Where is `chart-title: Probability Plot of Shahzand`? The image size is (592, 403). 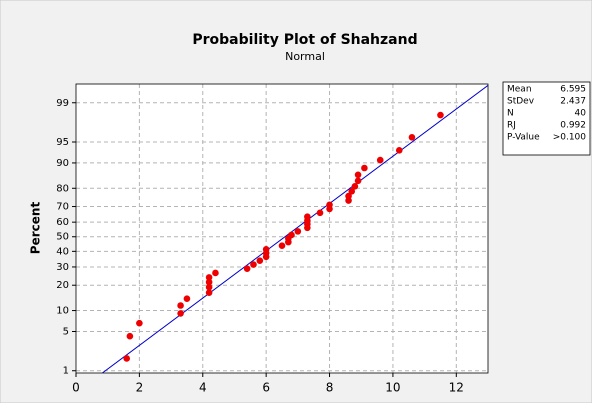 chart-title: Probability Plot of Shahzand is located at coordinates (304, 40).